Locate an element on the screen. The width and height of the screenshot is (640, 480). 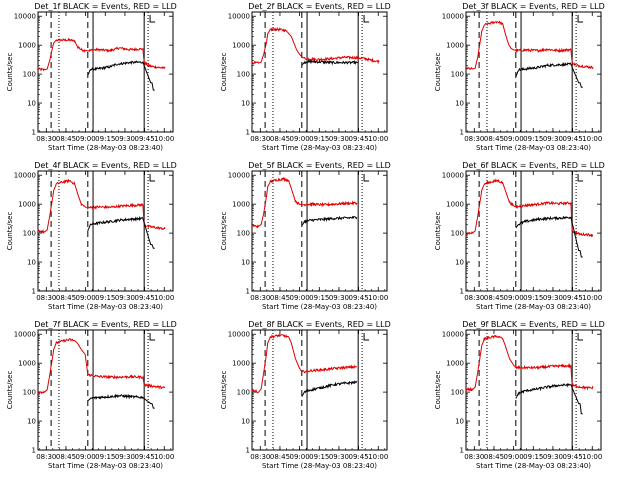
panel-title: Det_2f BLACK = Events, RED = LLD is located at coordinates (319, 6).